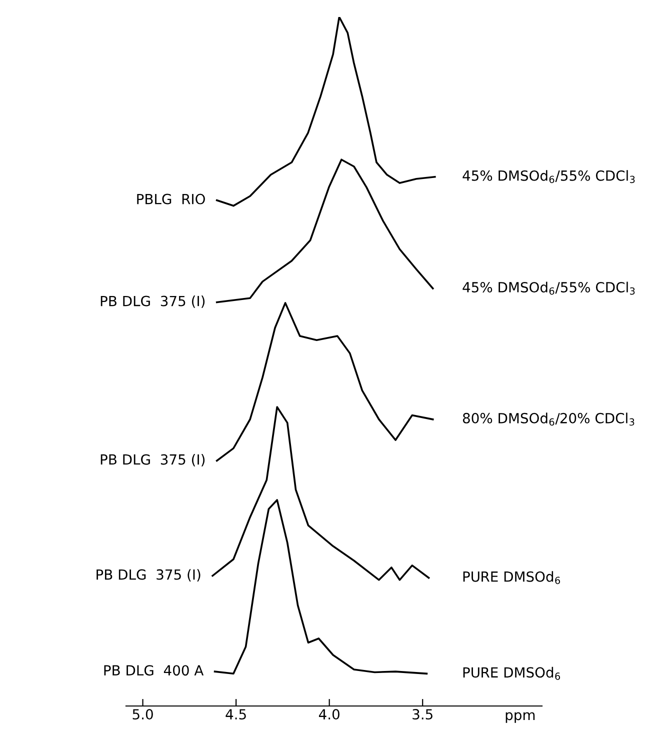 The height and width of the screenshot is (729, 651). I want to click on x-tick-label: 4.5, so click(236, 714).